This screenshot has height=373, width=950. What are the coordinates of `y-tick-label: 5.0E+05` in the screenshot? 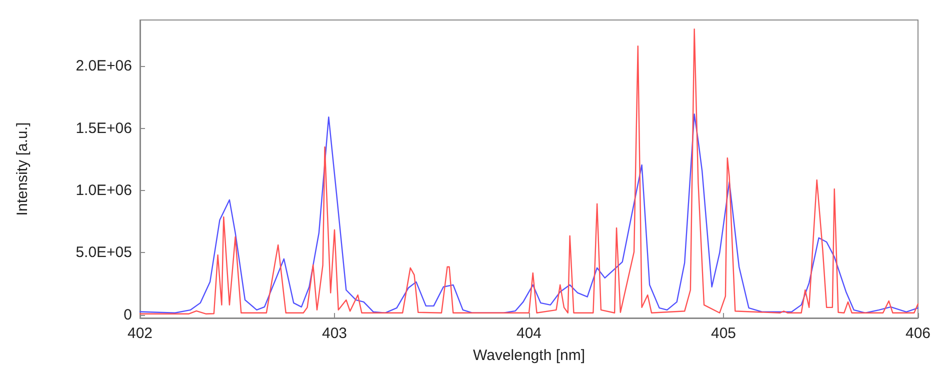 It's located at (104, 253).